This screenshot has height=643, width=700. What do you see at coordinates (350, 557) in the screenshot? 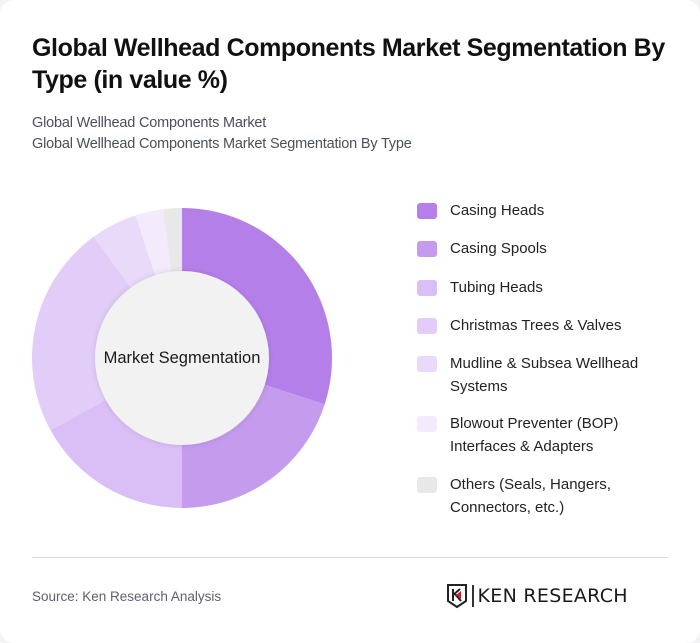
I see `footer-divider` at bounding box center [350, 557].